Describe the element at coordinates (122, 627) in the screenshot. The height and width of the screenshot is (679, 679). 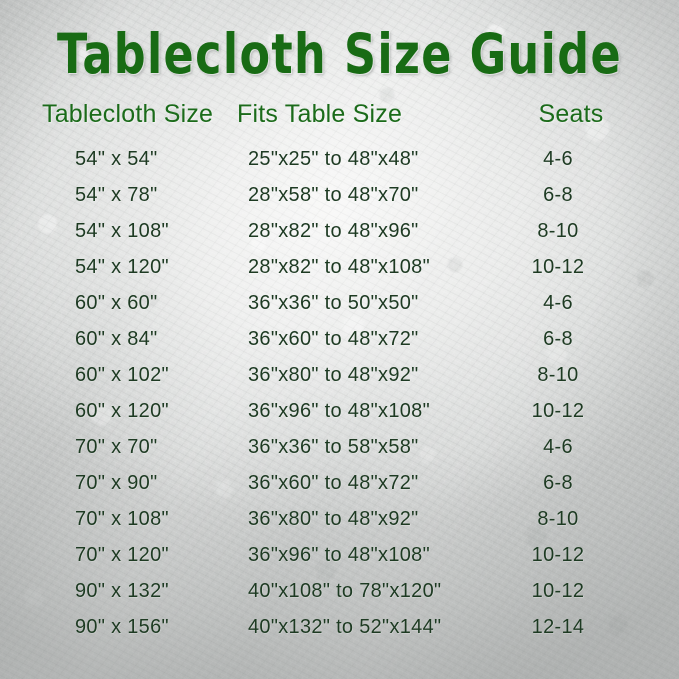
I see `cell-tablecloth-size: 90" x 156"` at that location.